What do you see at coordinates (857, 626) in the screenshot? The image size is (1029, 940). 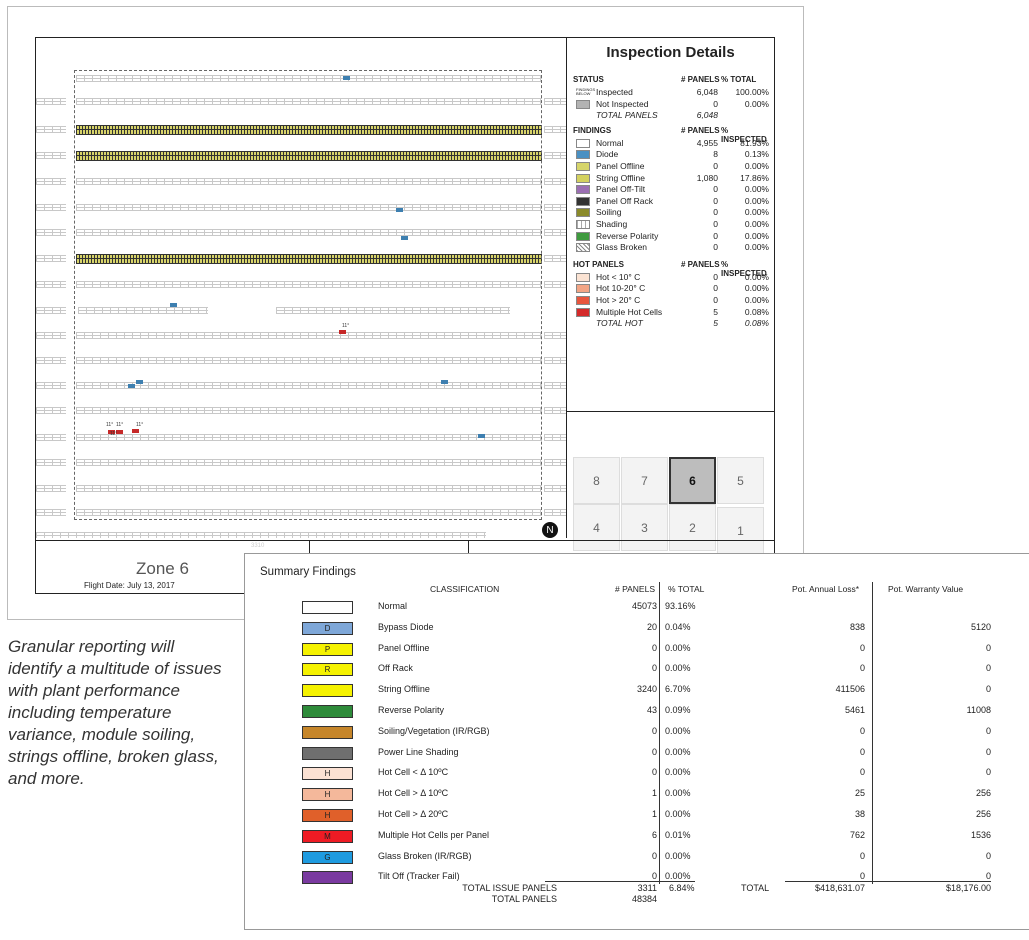 I see `annual-loss: 838` at bounding box center [857, 626].